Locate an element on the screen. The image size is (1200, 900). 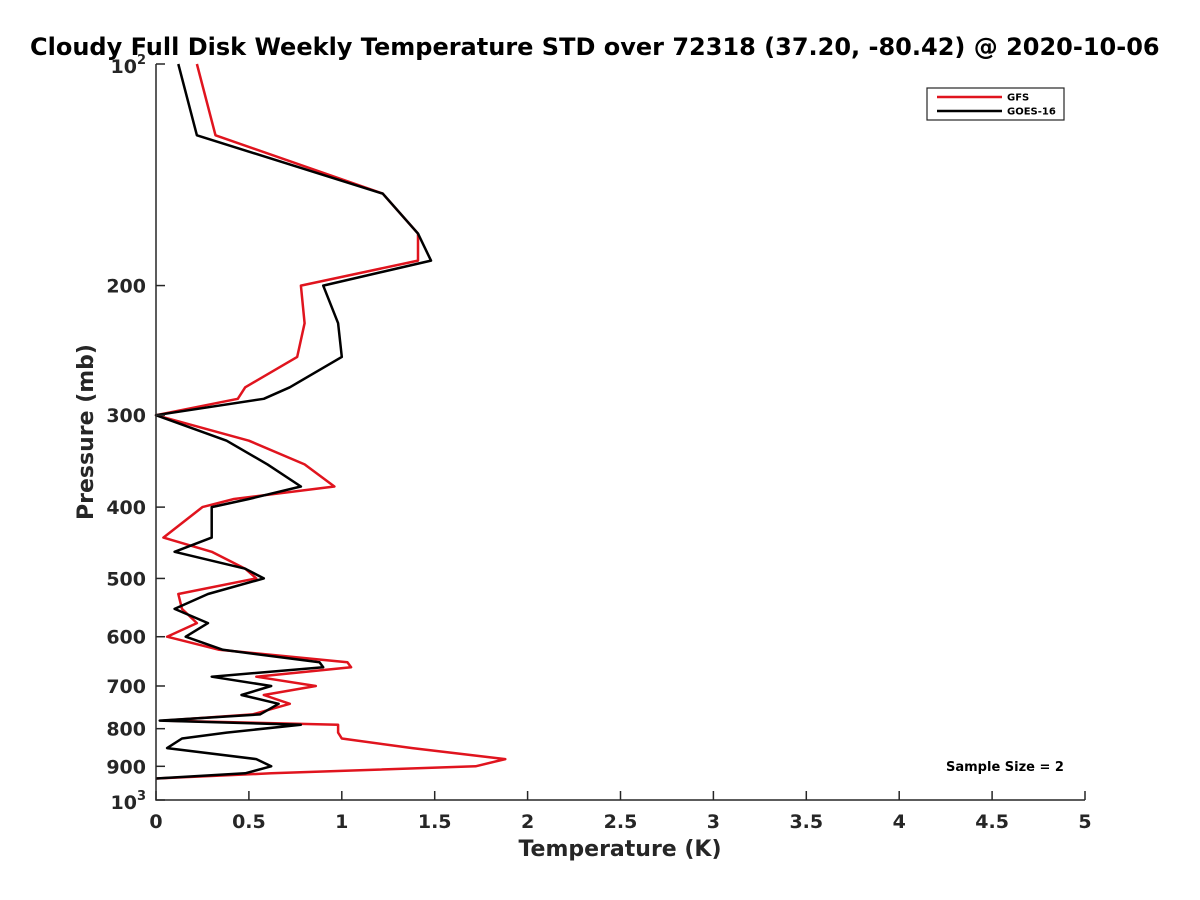
y-ticks: 200 300 400 500 600 700 800 900 102 103 is located at coordinates (135, 433).